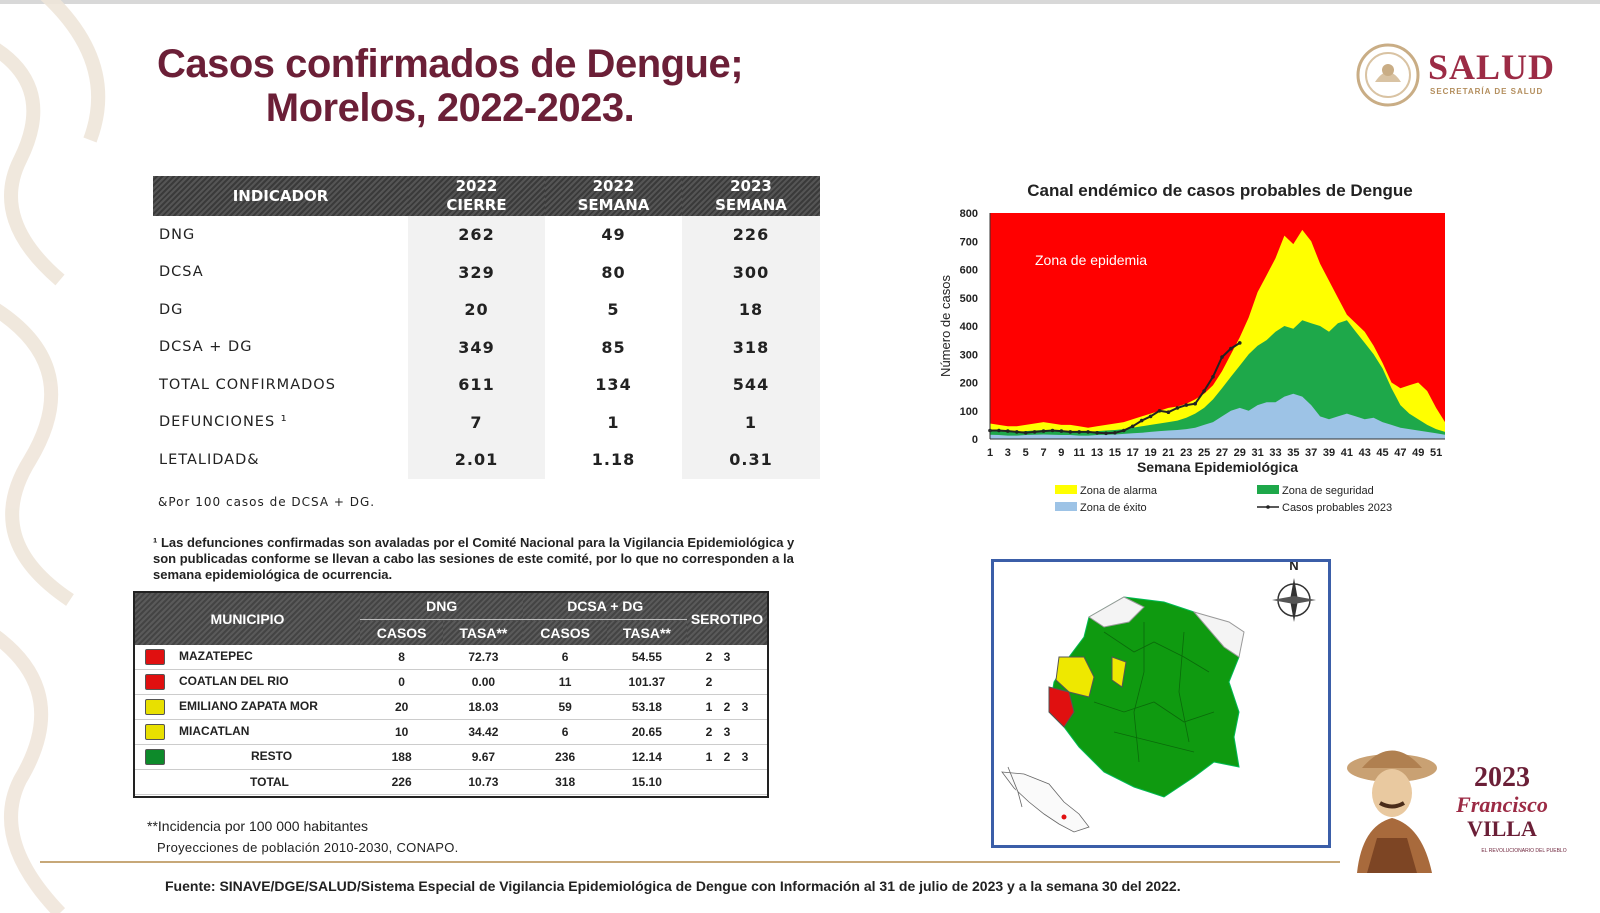  Describe the element at coordinates (646, 632) in the screenshot. I see `header-tasa: TASA**` at that location.